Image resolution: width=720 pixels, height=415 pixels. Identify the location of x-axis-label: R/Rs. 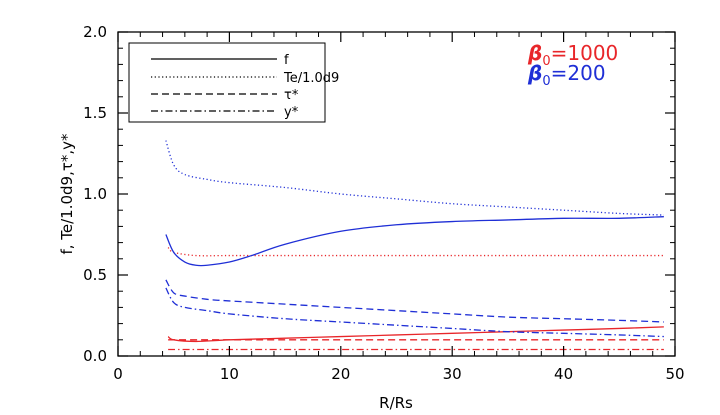
(396, 403).